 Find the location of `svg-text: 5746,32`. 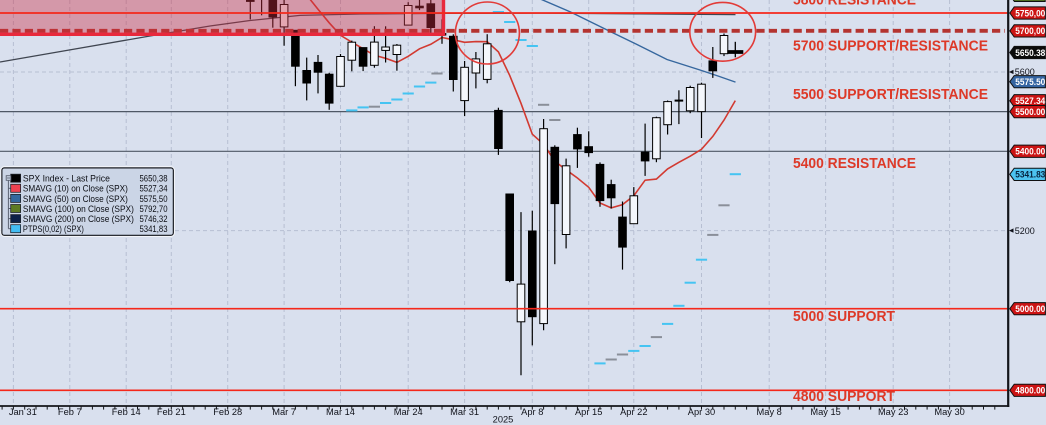

svg-text: 5746,32 is located at coordinates (154, 219).